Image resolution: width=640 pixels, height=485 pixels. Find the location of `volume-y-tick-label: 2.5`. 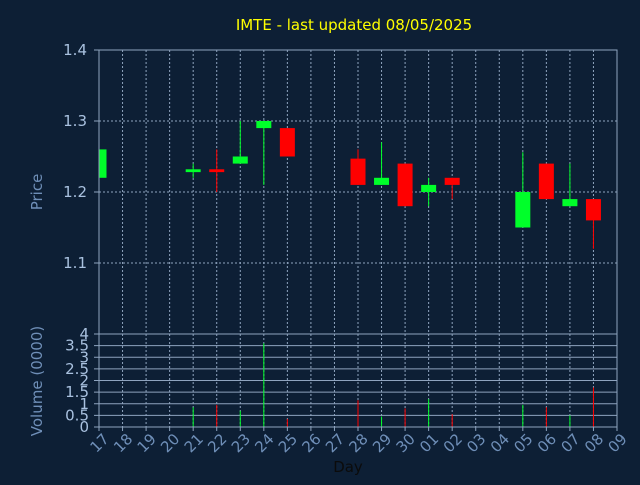

volume-y-tick-label: 2.5 is located at coordinates (77, 369).